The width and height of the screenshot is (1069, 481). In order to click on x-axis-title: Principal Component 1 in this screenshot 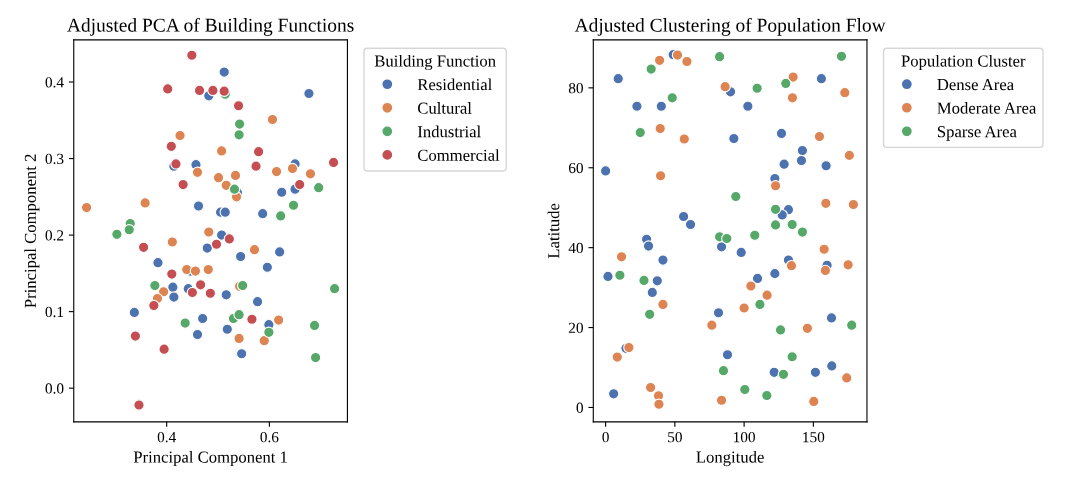, I will do `click(210, 458)`.